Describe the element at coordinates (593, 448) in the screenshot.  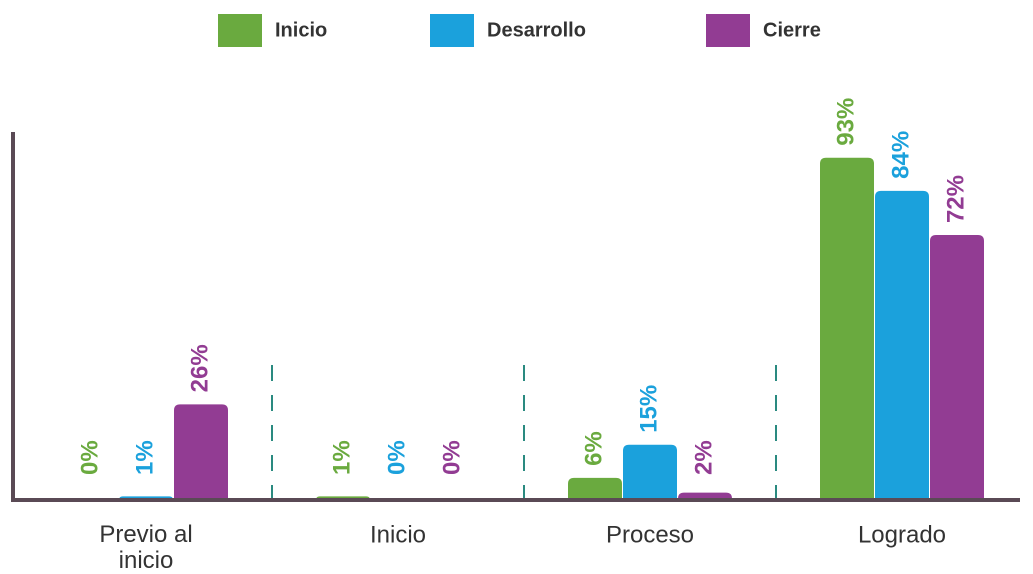
I see `value-label: 6%` at that location.